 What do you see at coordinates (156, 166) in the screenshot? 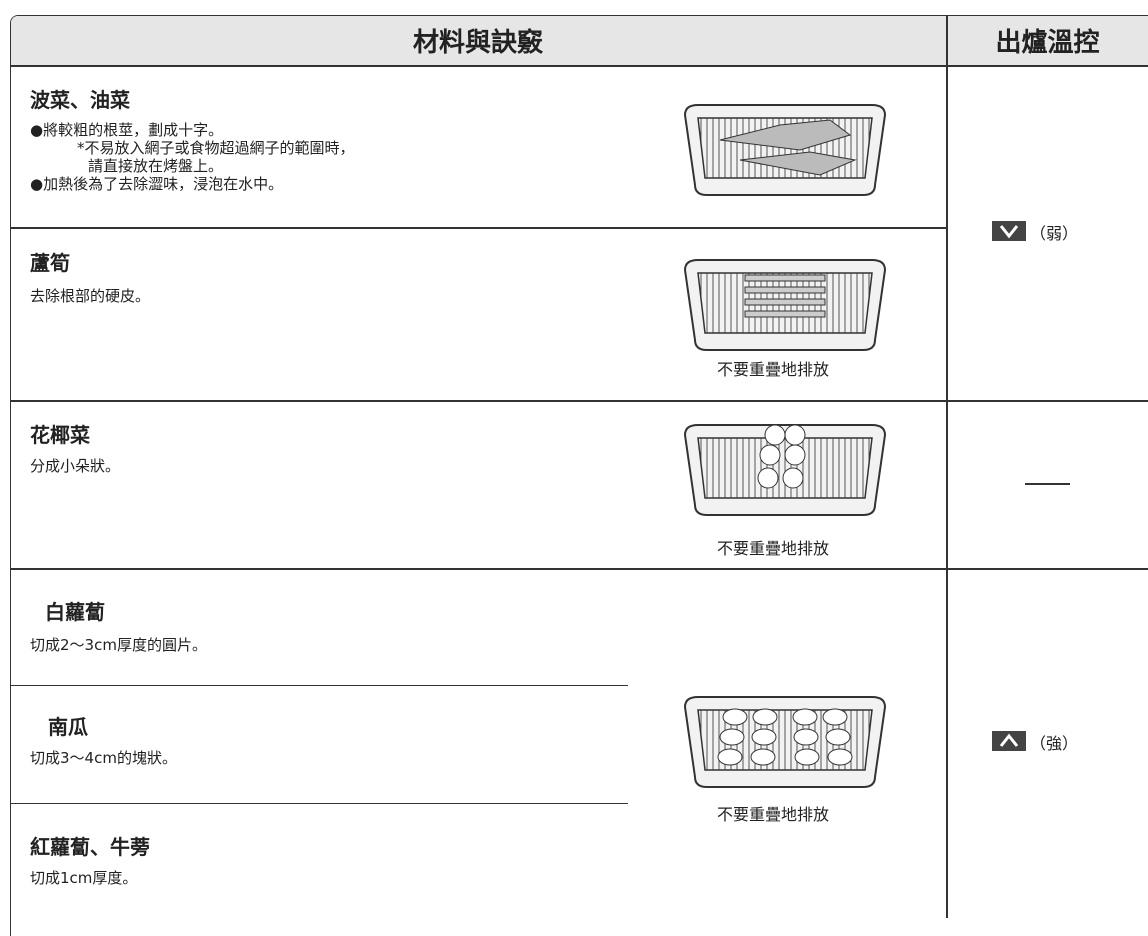
I see `item-note: 請直接放在烤盤上。` at bounding box center [156, 166].